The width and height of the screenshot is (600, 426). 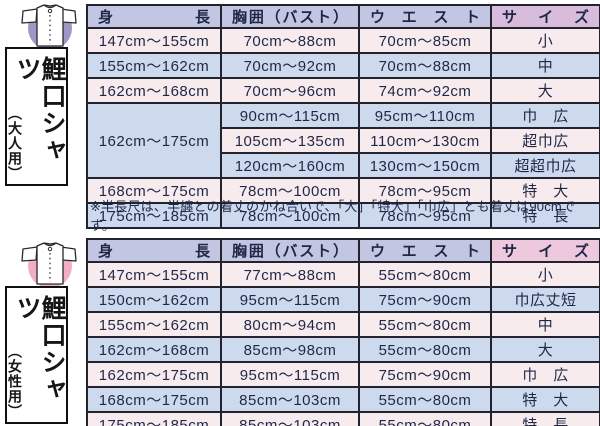 What do you see at coordinates (39, 110) in the screenshot?
I see `product-label-adult: 鯉口シャツ` at bounding box center [39, 110].